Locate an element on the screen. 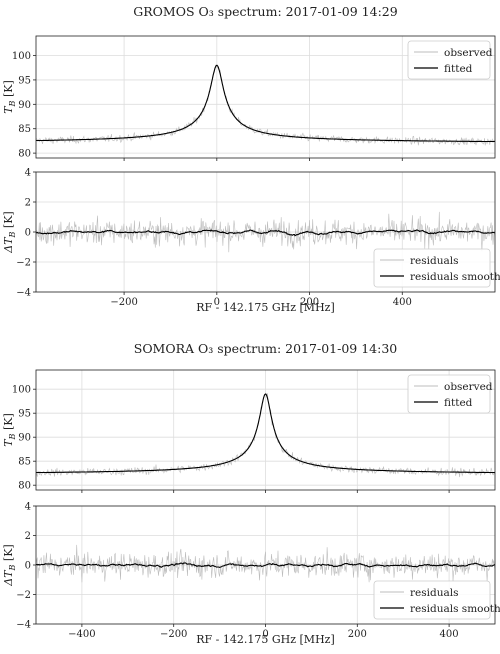  series-residuals-line is located at coordinates (265, 563).